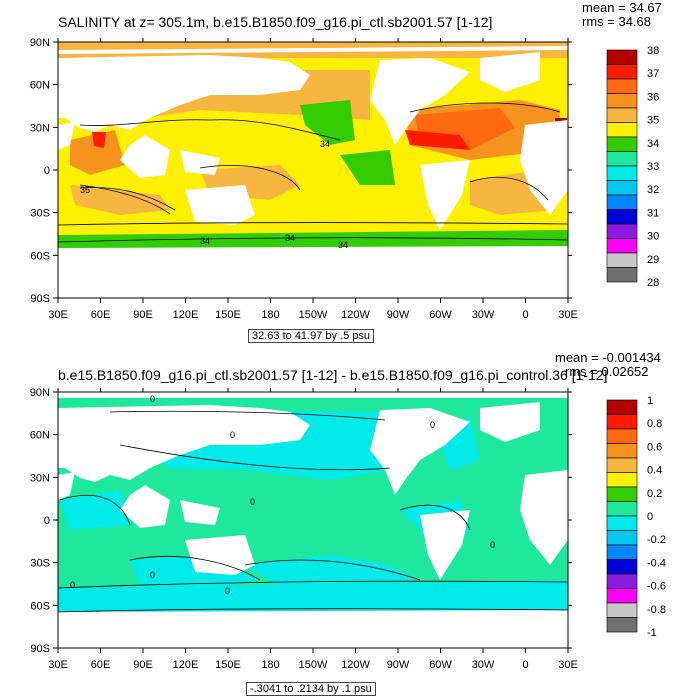  I want to click on rms-value: rms = 0.02652, so click(607, 371).